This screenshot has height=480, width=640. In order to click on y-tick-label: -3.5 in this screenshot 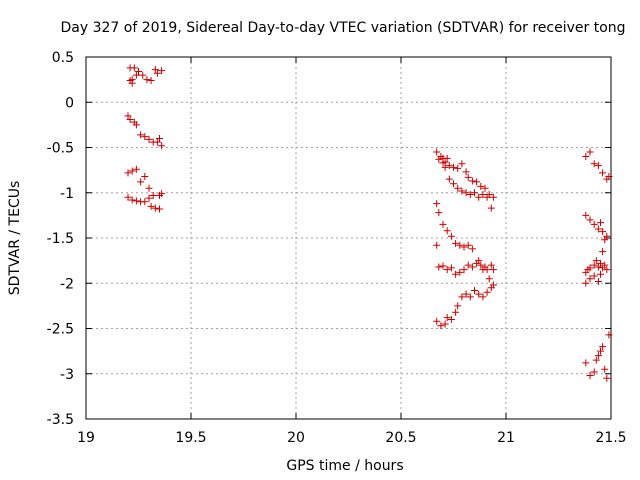, I will do `click(60, 420)`.